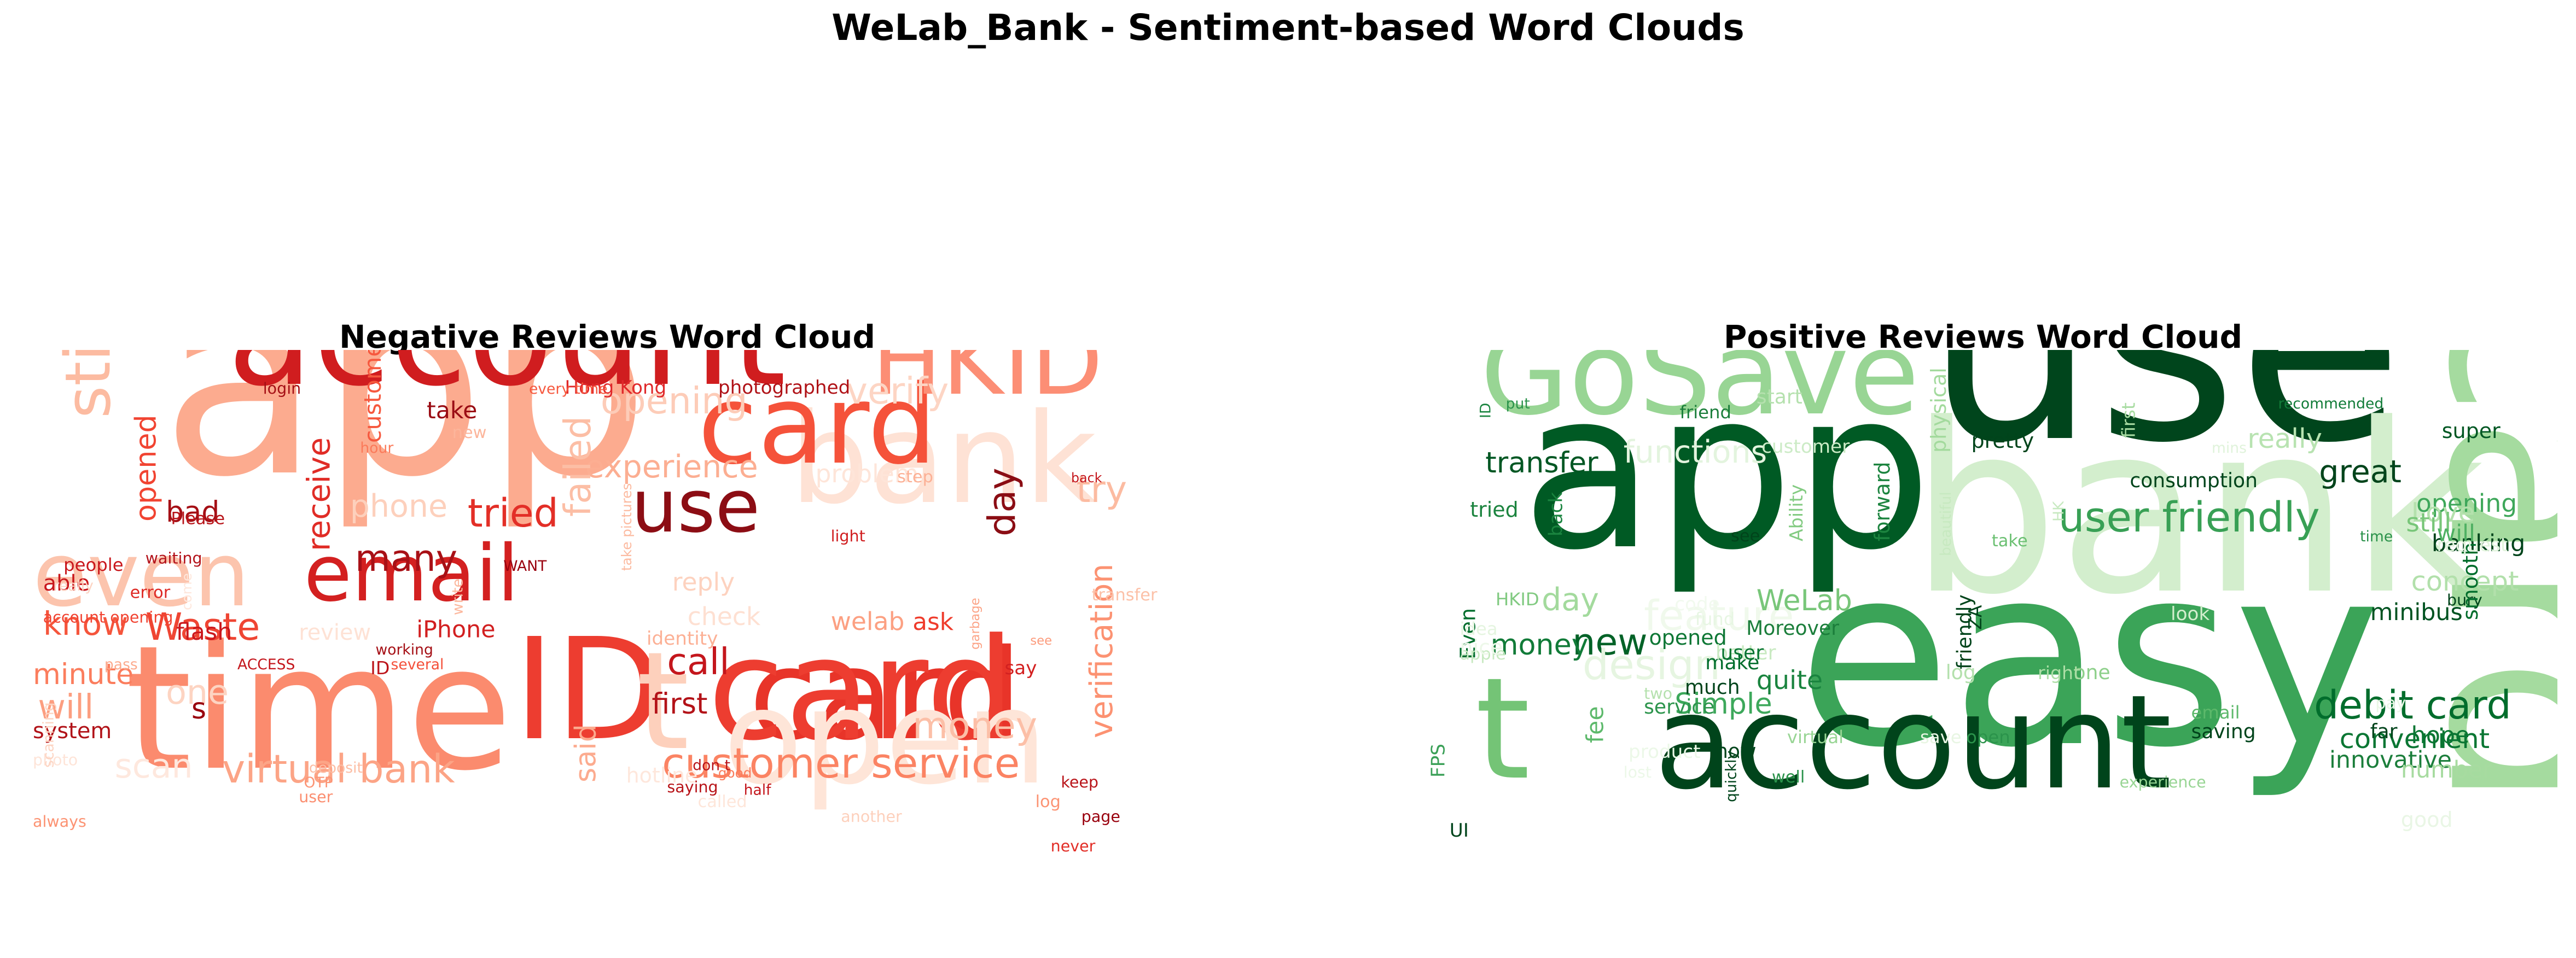 This screenshot has width=2576, height=958. I want to click on positive-word-ui: UI, so click(1459, 831).